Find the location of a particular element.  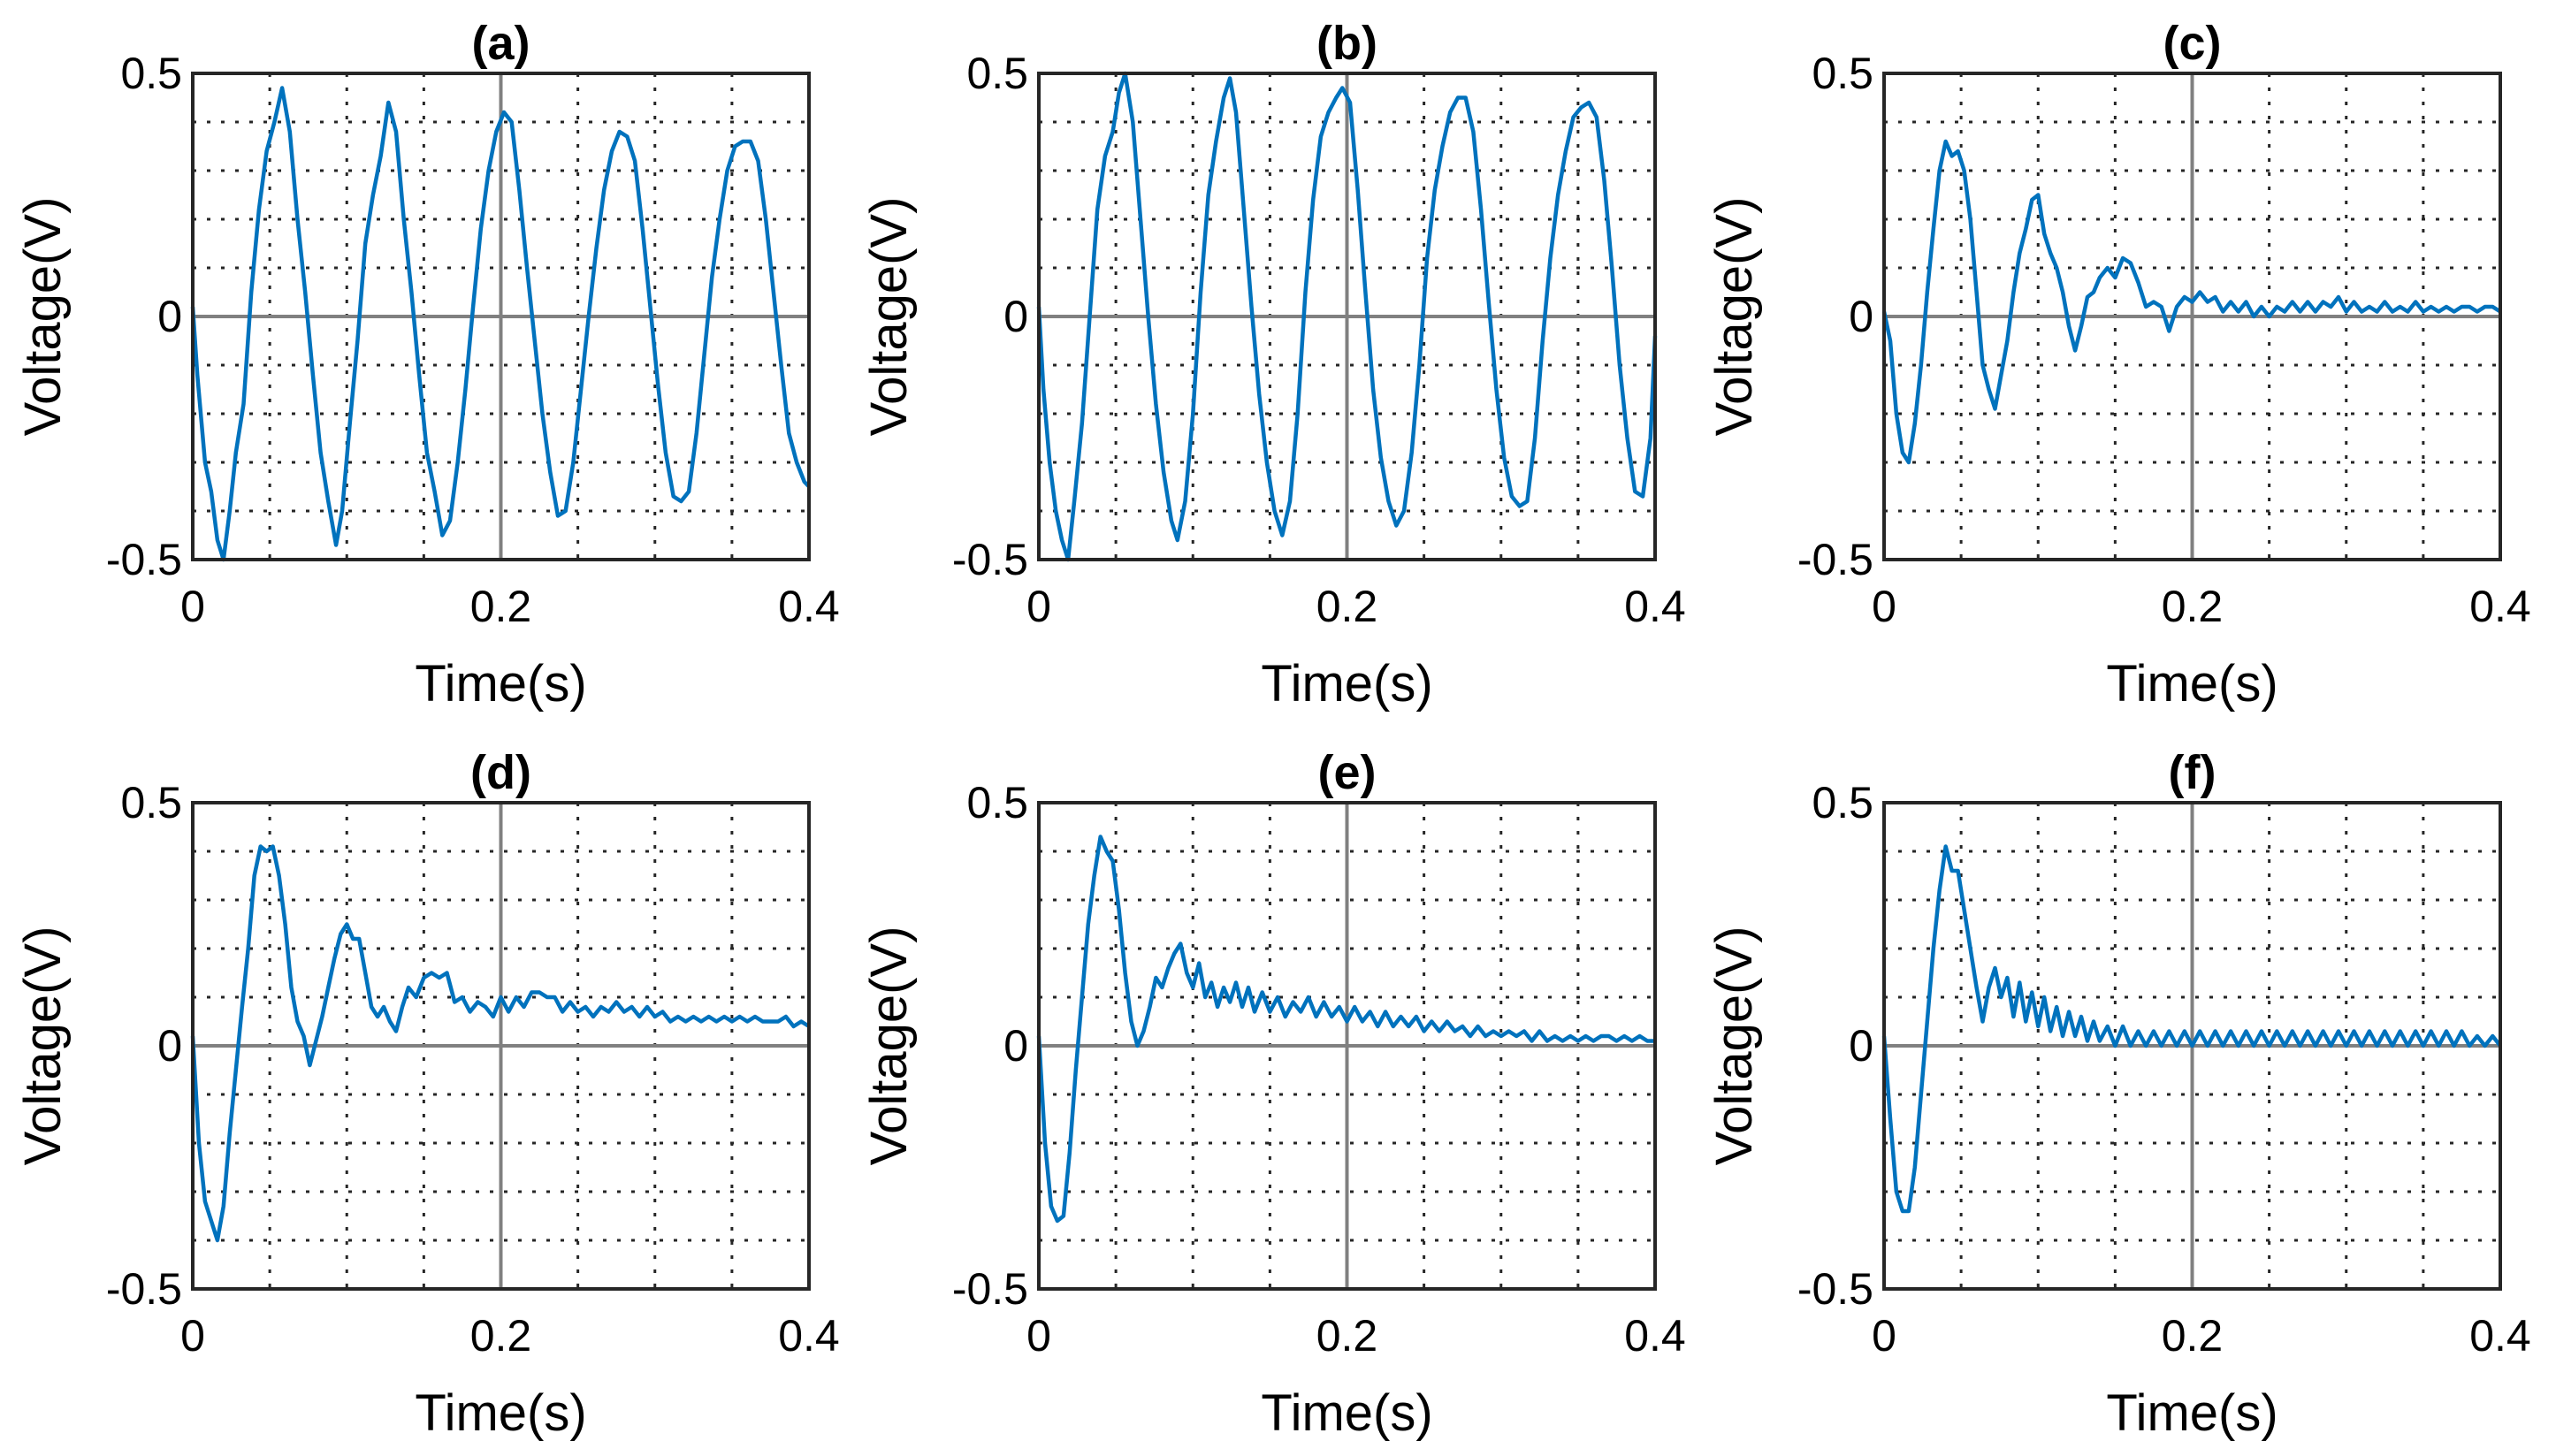

panel-title: (e) is located at coordinates (1347, 772).